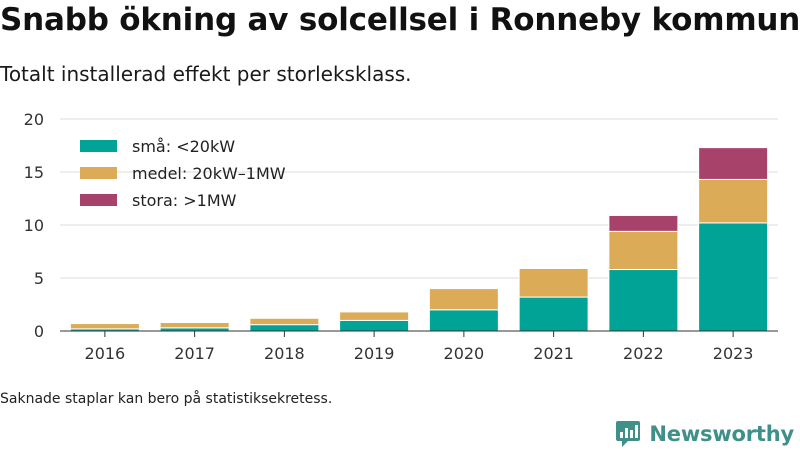 This screenshot has width=800, height=450. Describe the element at coordinates (284, 328) in the screenshot. I see `bar-segment-2018-s0` at that location.